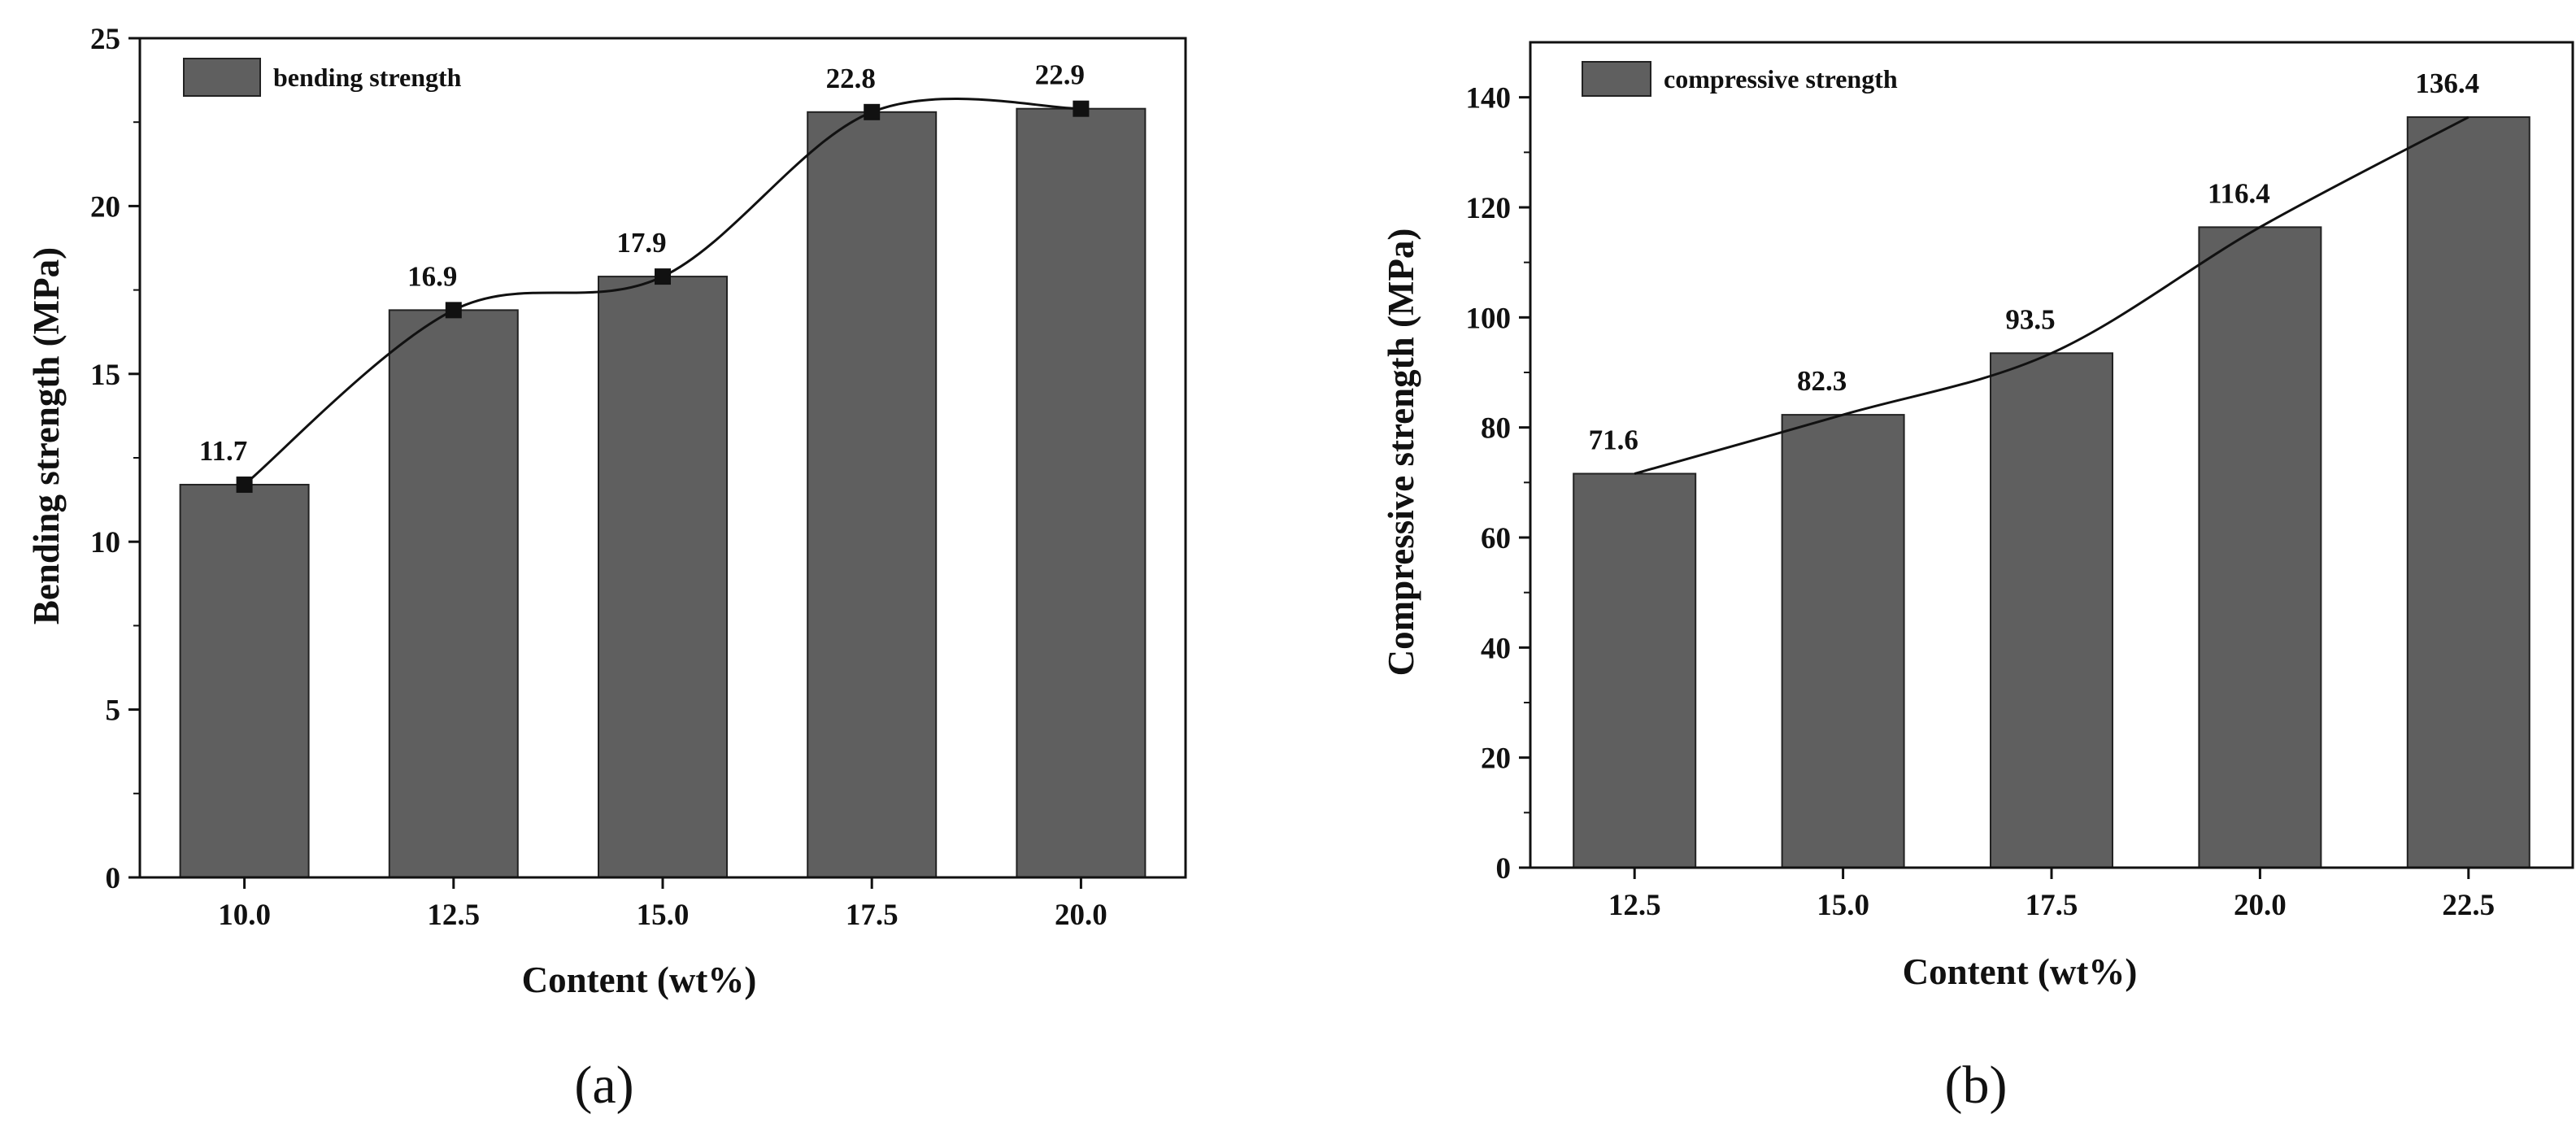 The height and width of the screenshot is (1136, 2576). I want to click on chart-a-xtick-label-2: 12.5, so click(454, 915).